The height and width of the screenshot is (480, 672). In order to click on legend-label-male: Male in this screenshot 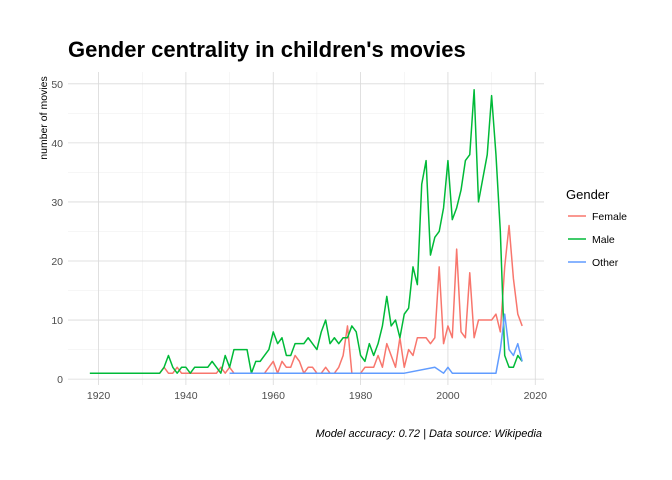, I will do `click(603, 240)`.